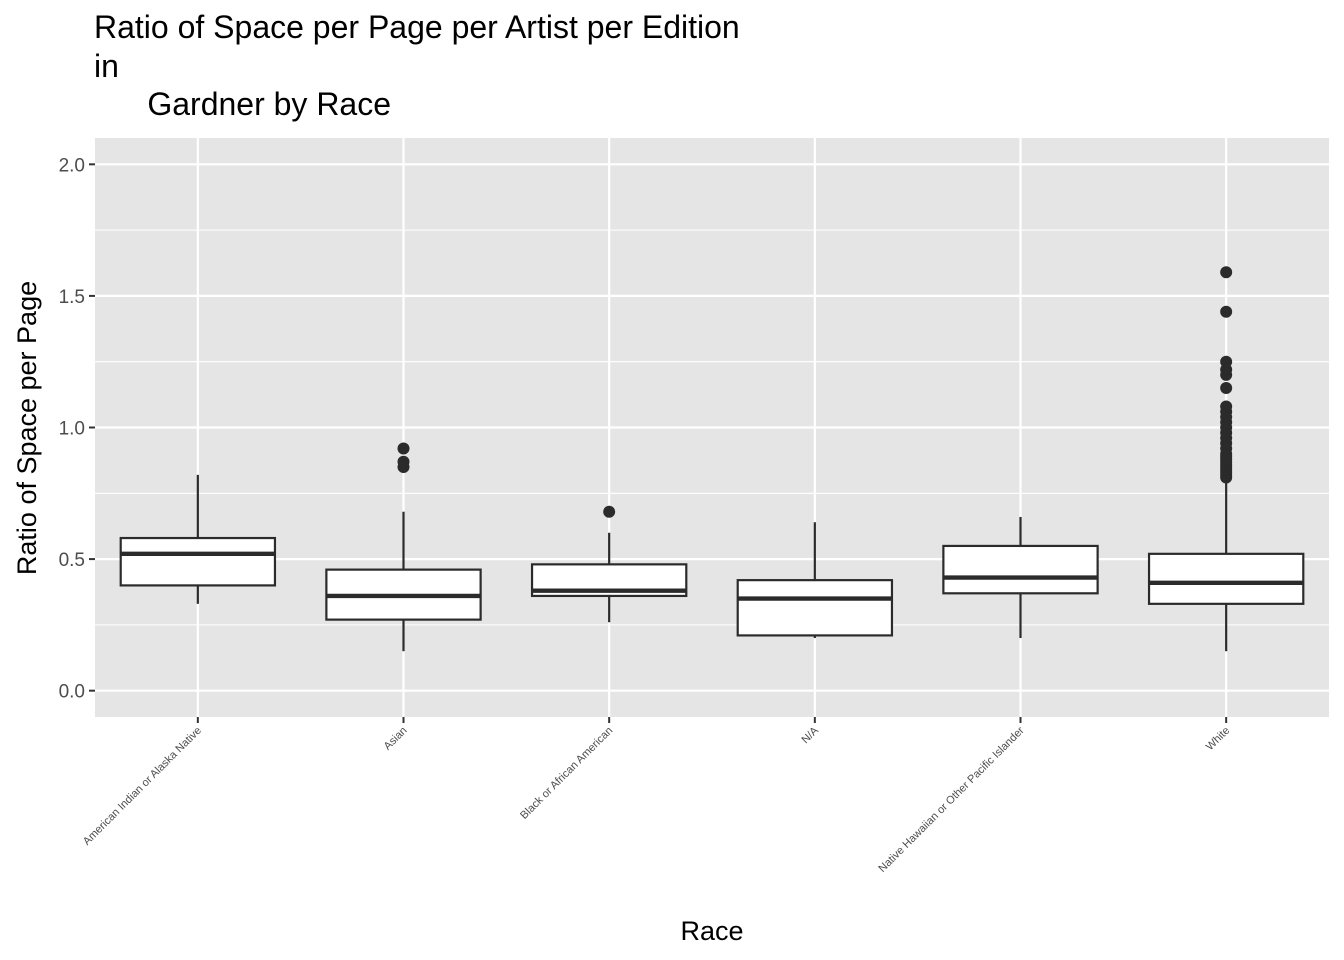 This screenshot has height=960, width=1344. I want to click on x-axis-title: Race, so click(711, 931).